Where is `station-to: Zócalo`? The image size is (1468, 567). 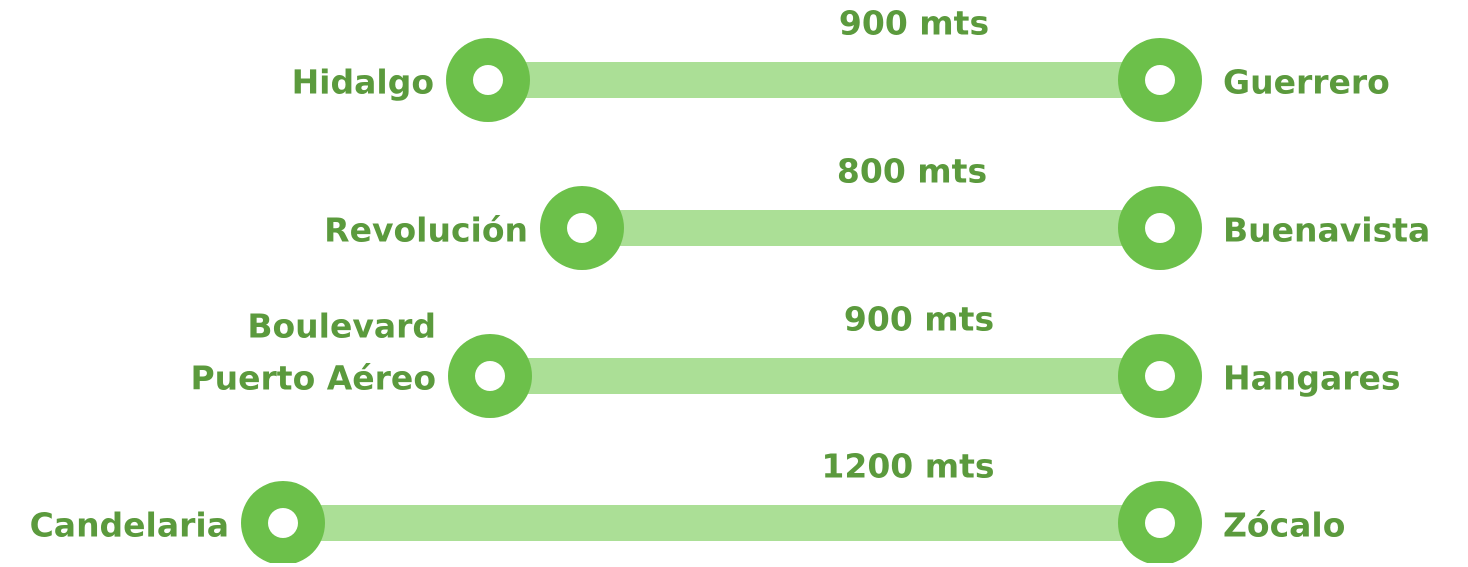 station-to: Zócalo is located at coordinates (1284, 525).